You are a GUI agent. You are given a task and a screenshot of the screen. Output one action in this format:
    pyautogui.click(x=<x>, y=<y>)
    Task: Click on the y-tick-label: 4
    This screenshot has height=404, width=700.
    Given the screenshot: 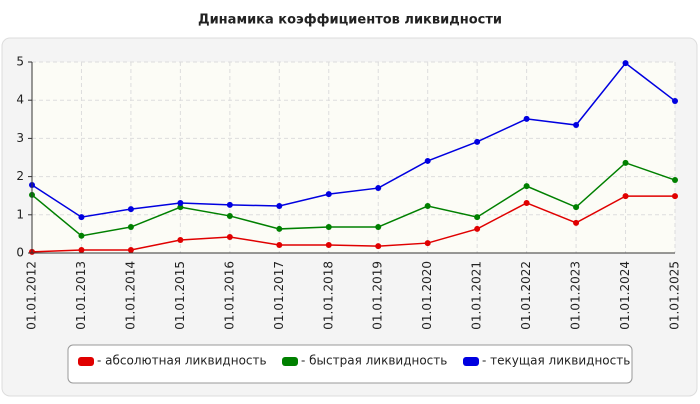 What is the action you would take?
    pyautogui.click(x=20, y=100)
    